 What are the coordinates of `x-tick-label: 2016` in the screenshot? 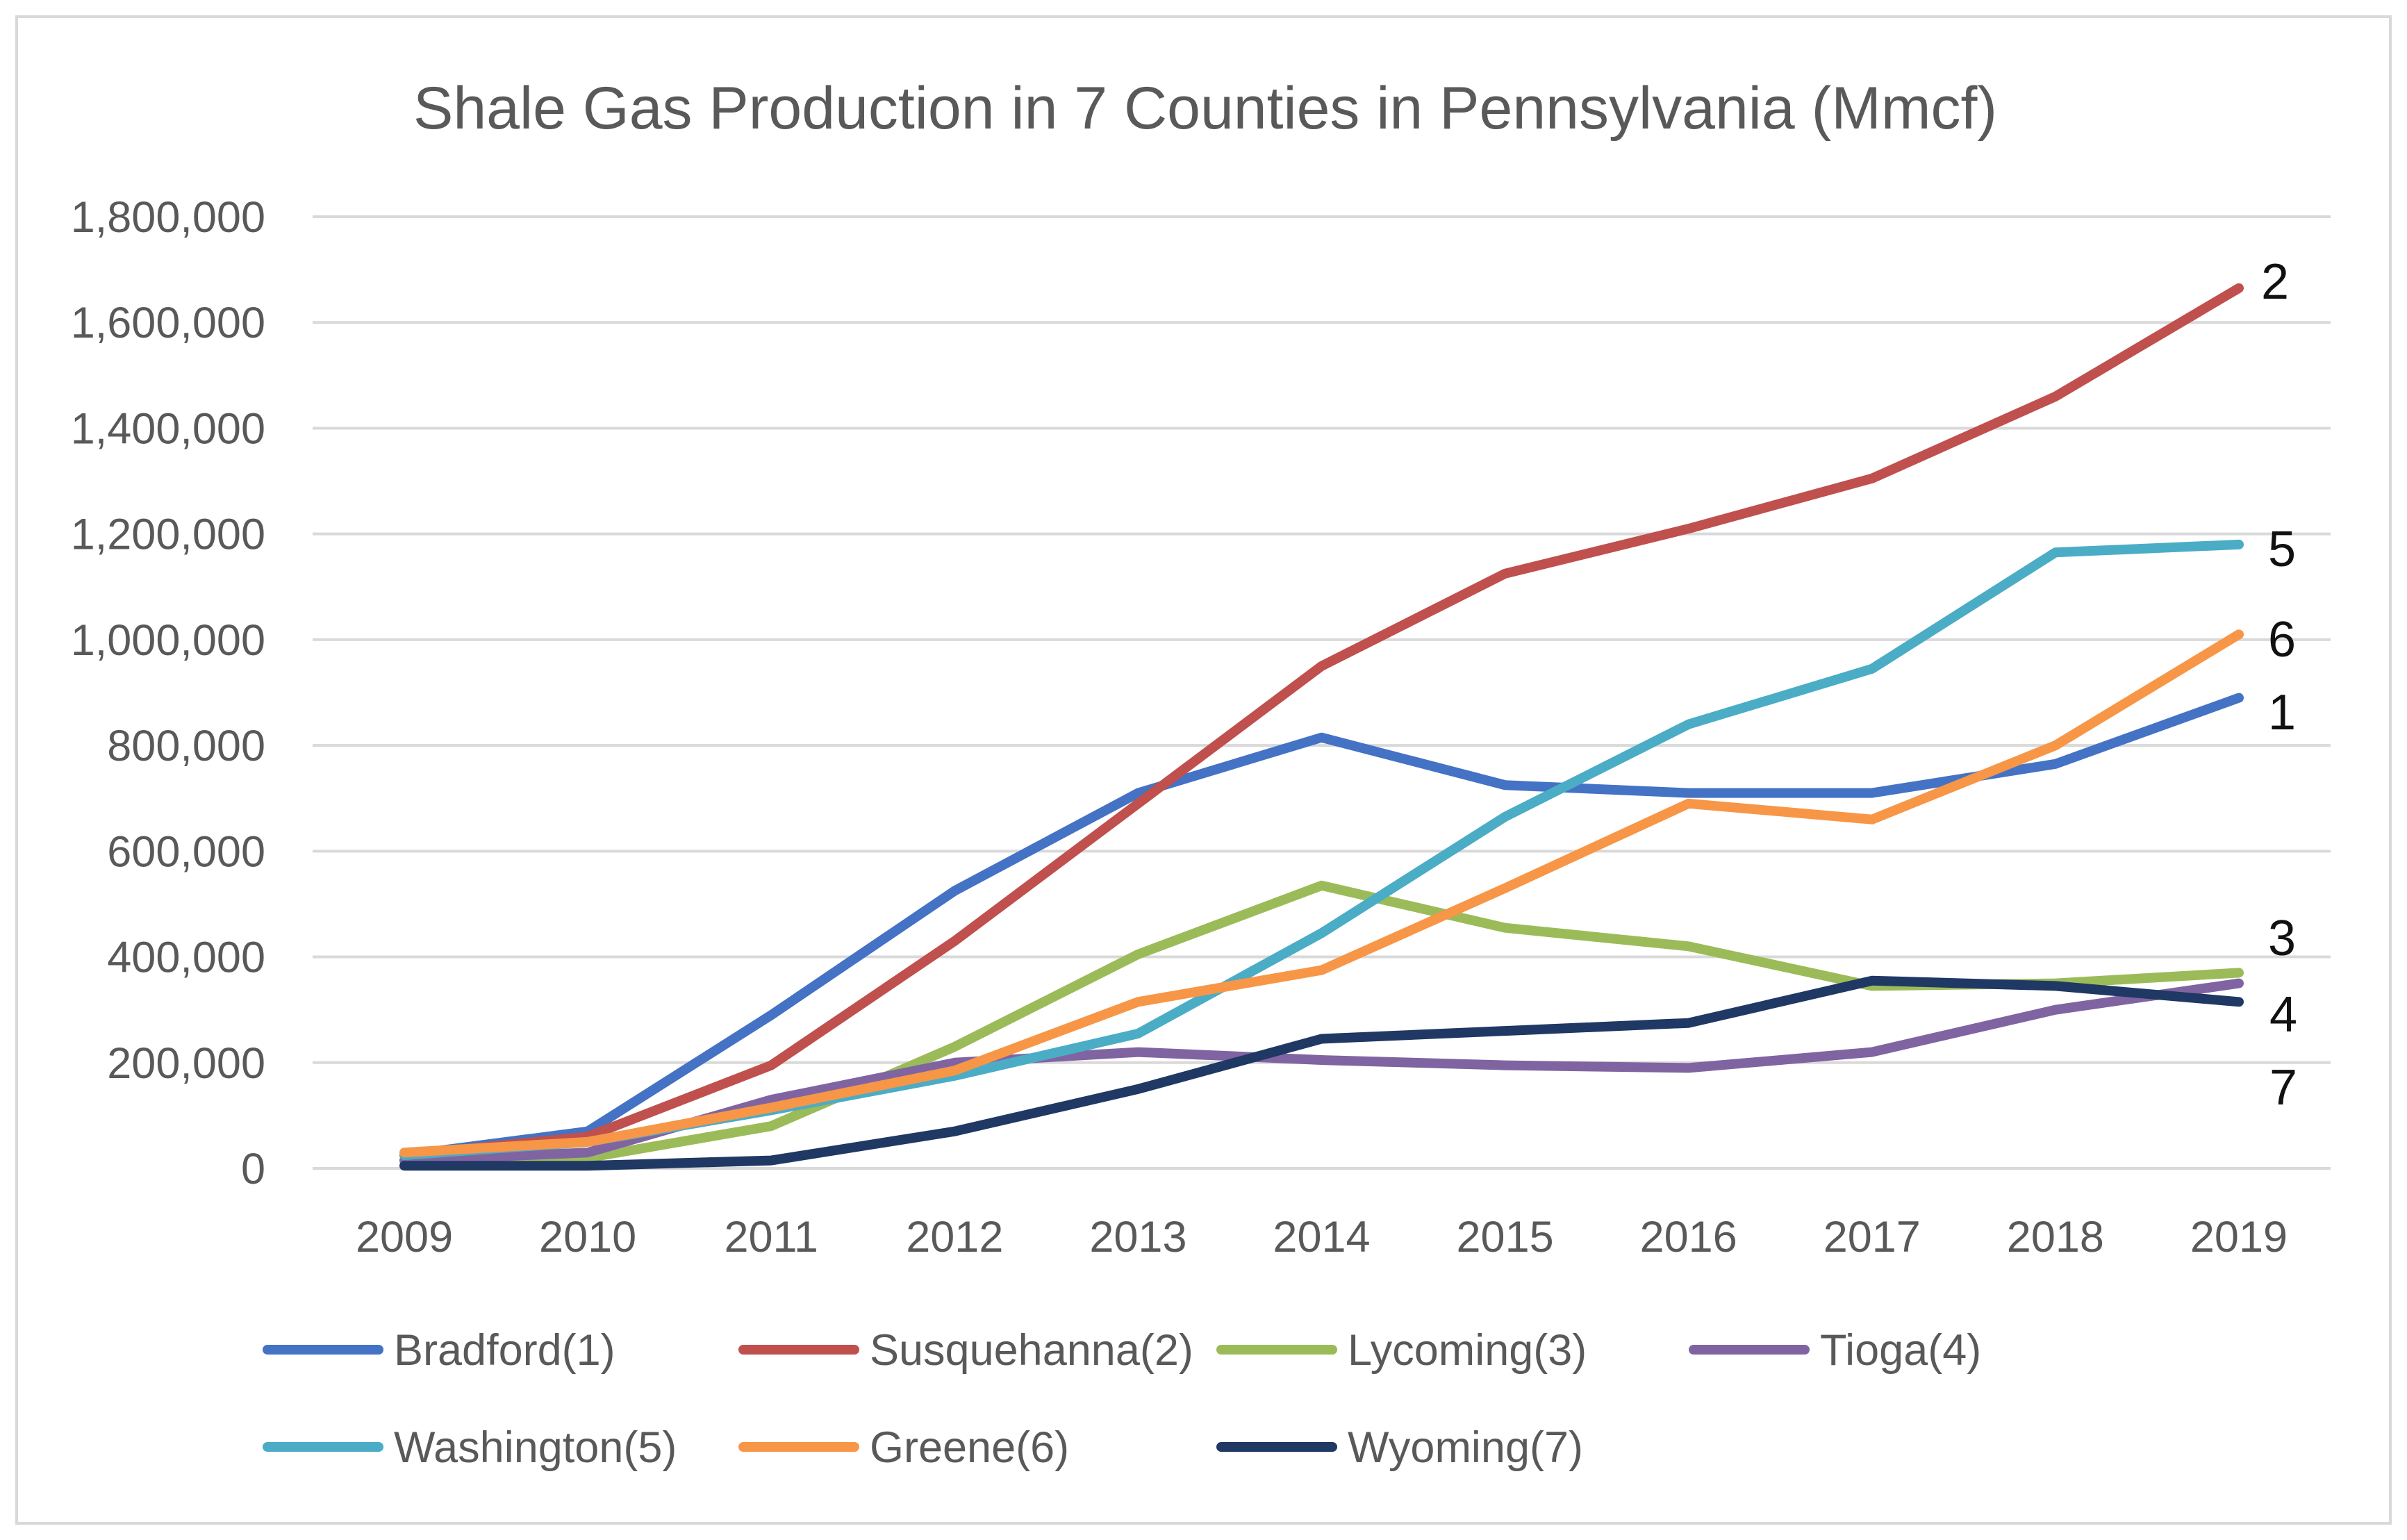 It's located at (1688, 1237).